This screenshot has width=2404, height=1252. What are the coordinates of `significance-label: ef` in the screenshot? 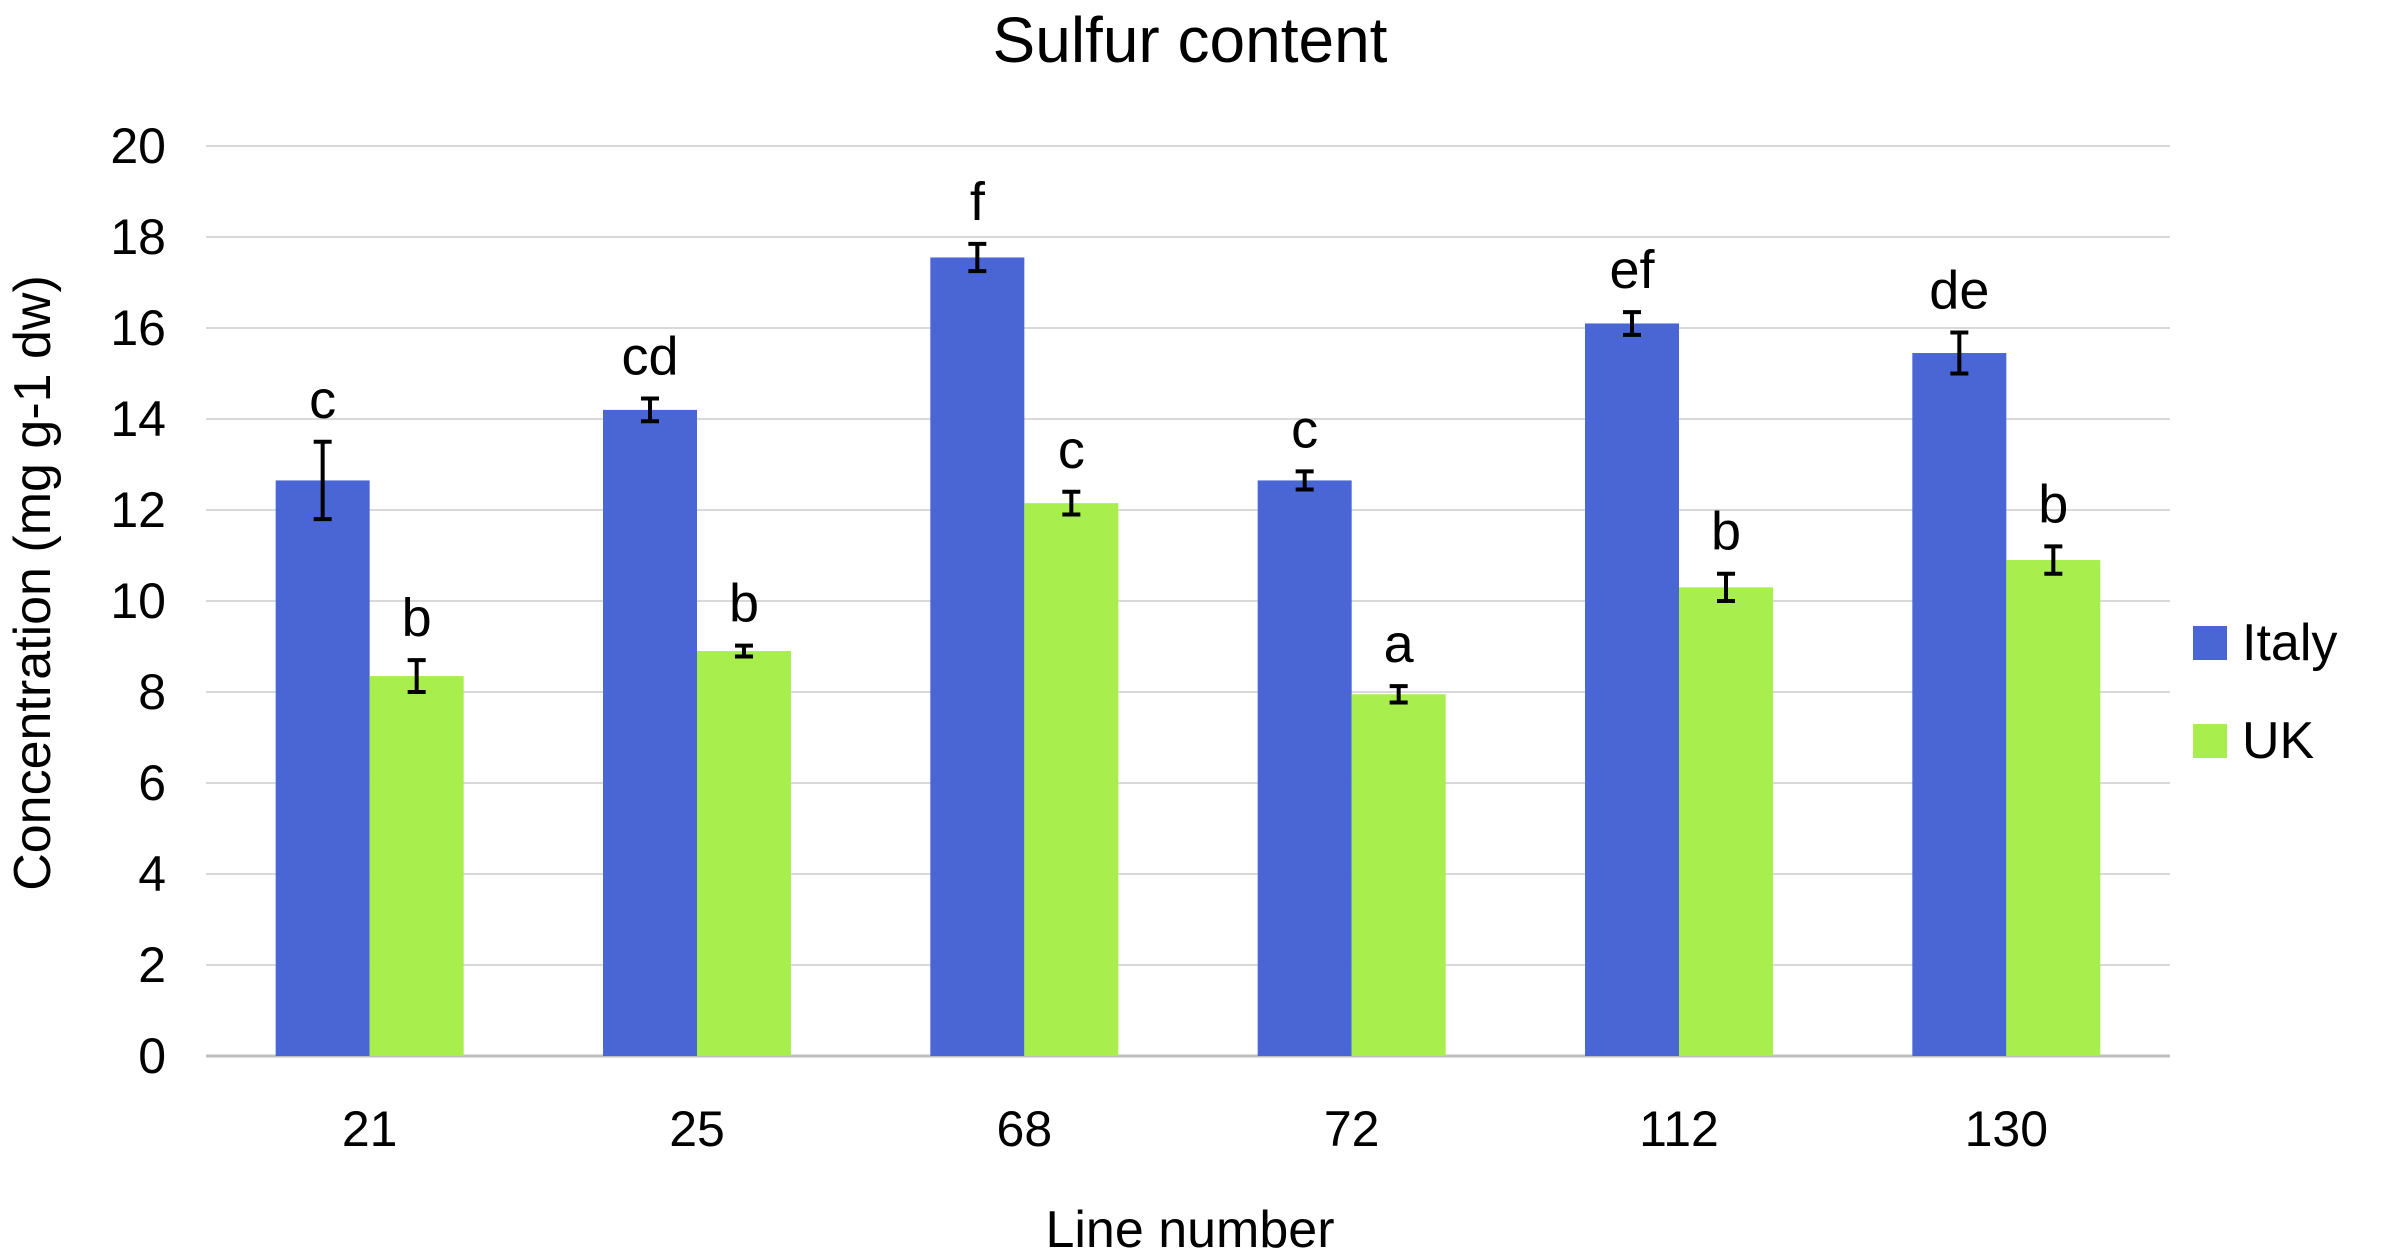 It's located at (1632, 270).